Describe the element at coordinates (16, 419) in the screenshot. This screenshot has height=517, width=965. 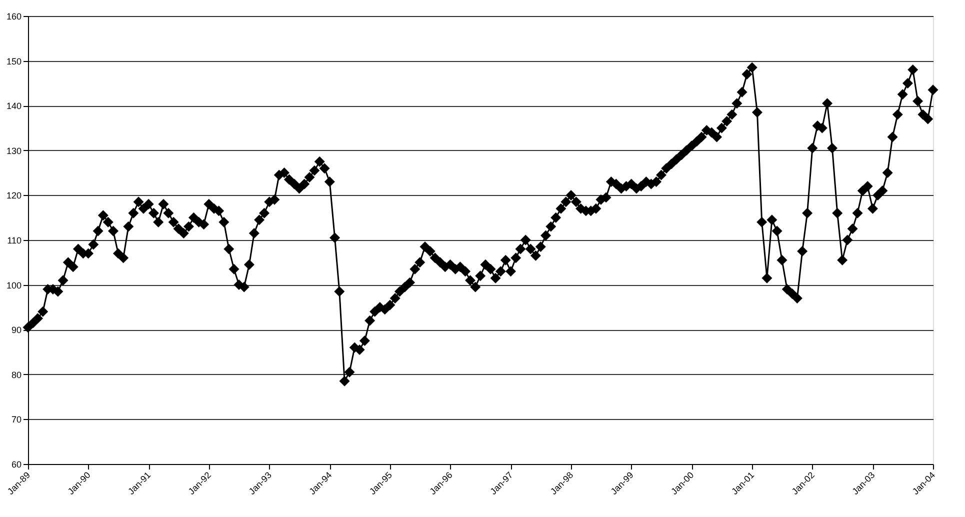
I see `y-tick-label: 70` at that location.